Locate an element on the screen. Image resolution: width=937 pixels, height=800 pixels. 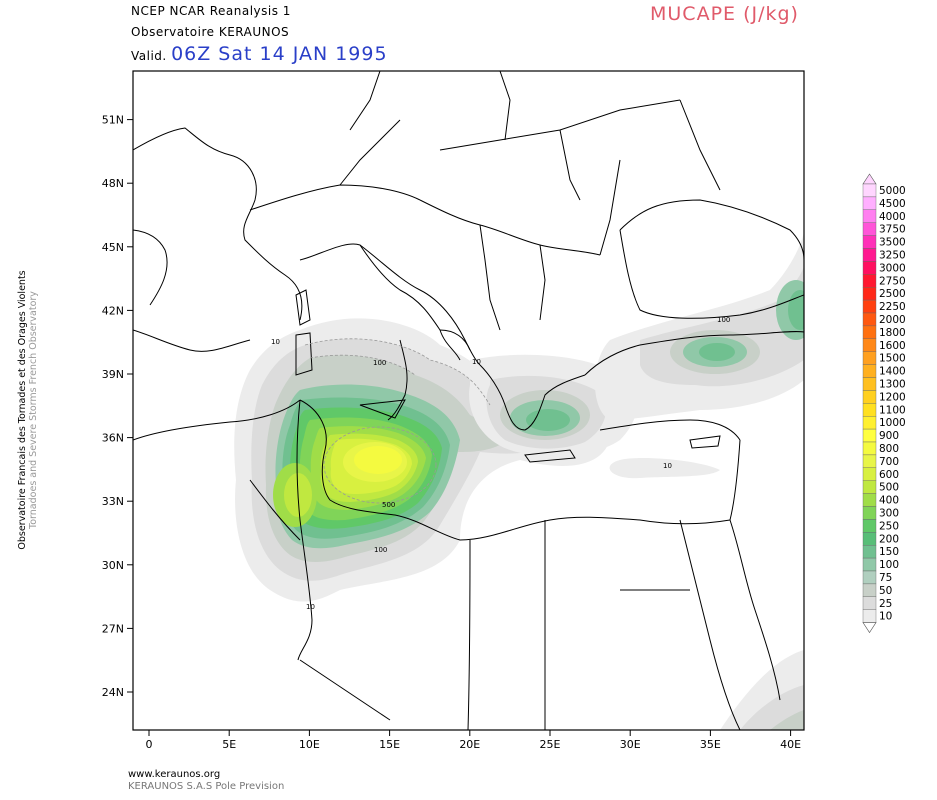
legend-label: 1100 is located at coordinates (892, 410).